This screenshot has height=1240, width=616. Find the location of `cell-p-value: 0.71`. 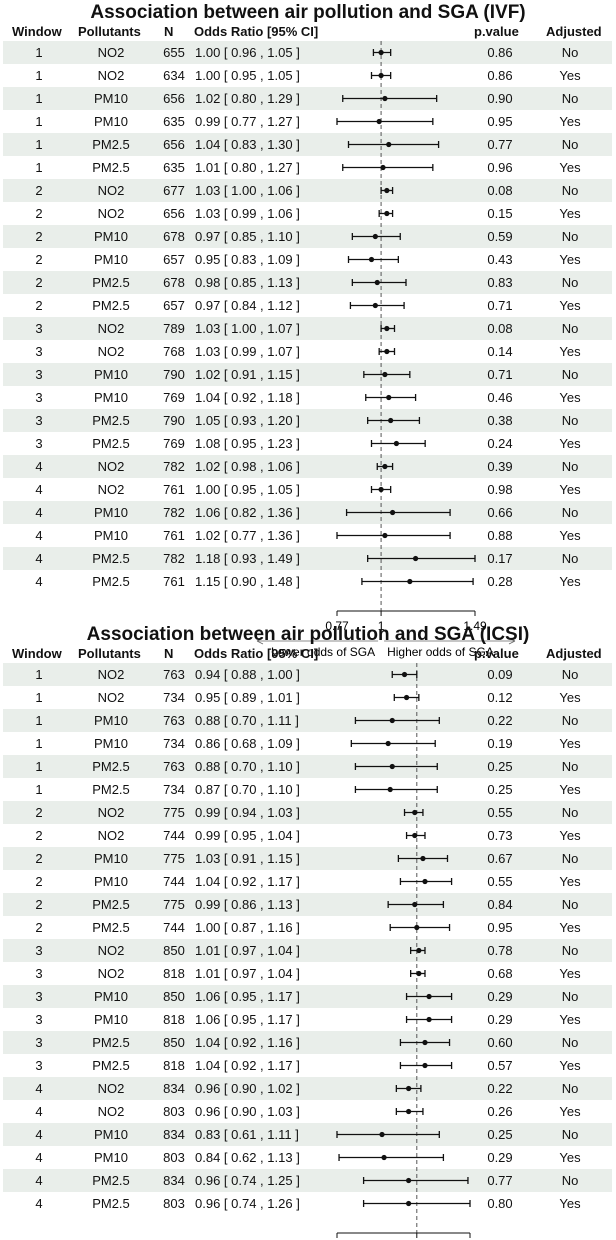

cell-p-value: 0.71 is located at coordinates (500, 374).